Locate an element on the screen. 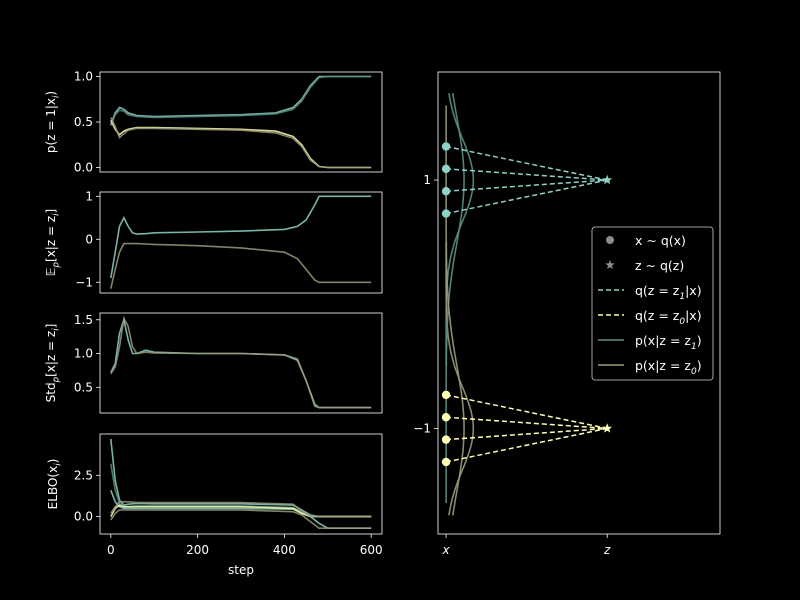  xtick-label: x is located at coordinates (446, 550).